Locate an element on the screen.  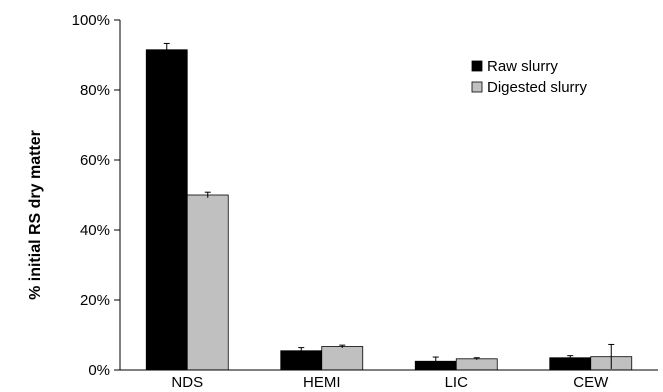
legend-label: Raw slurry is located at coordinates (522, 66).